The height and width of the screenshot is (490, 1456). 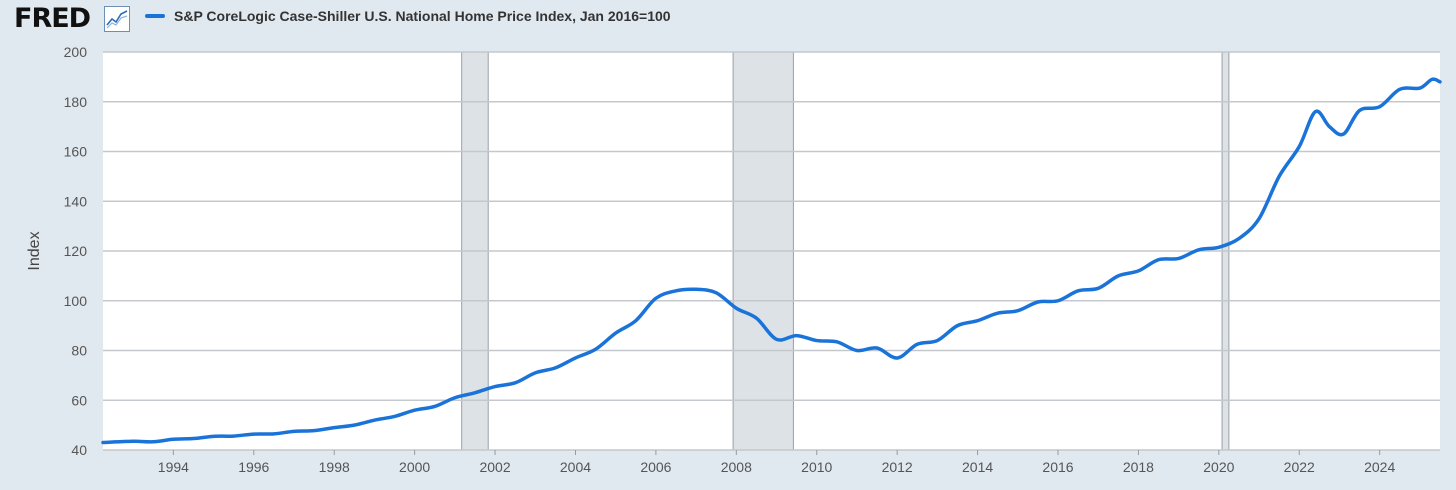 What do you see at coordinates (334, 467) in the screenshot?
I see `x-tick-label: 1998` at bounding box center [334, 467].